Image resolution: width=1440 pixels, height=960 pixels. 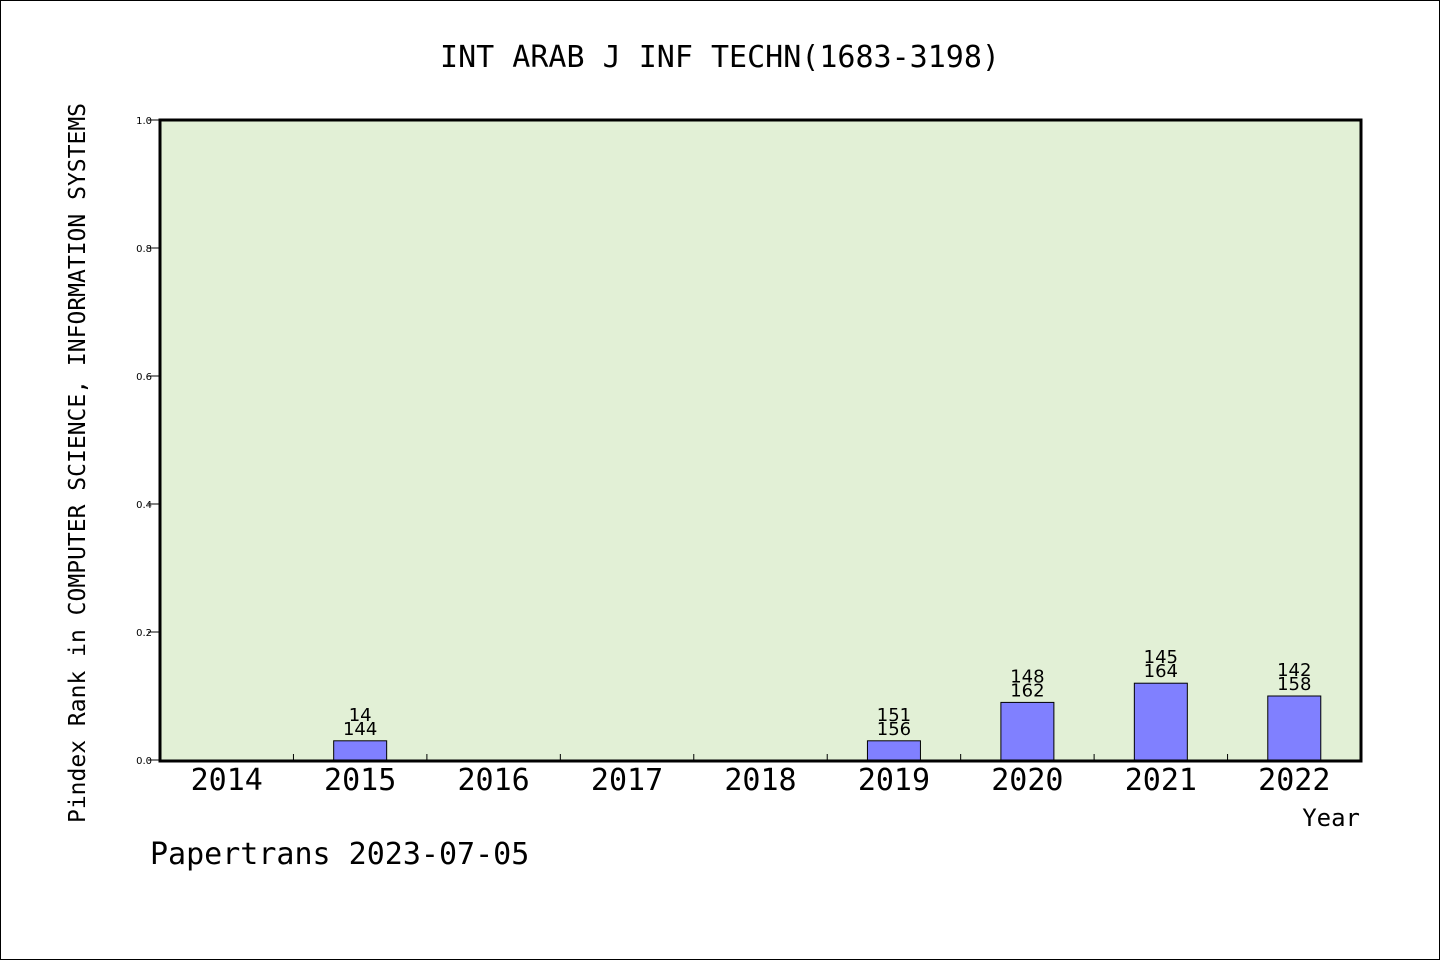 What do you see at coordinates (760, 780) in the screenshot?
I see `x-tick-label: 2018` at bounding box center [760, 780].